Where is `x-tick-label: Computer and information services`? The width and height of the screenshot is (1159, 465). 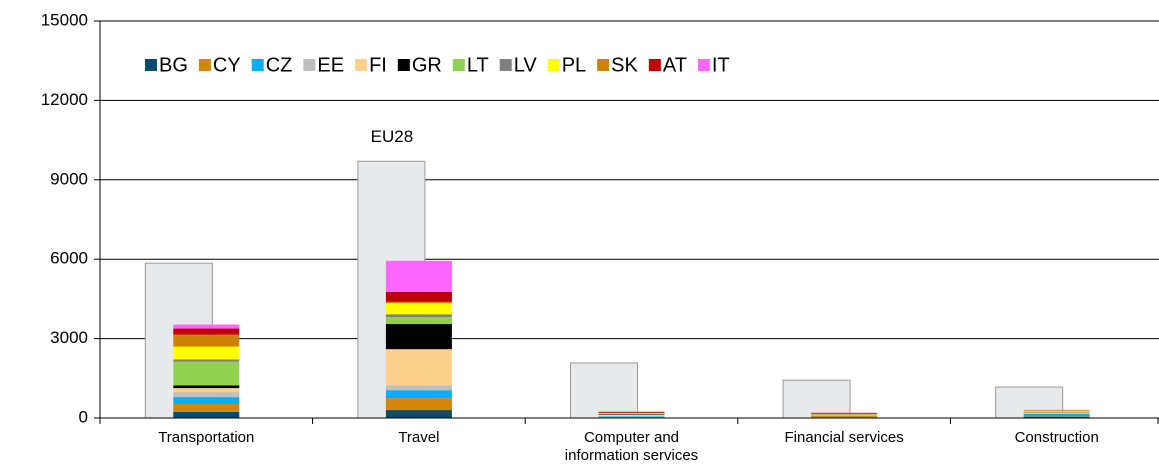 x-tick-label: Computer and information services is located at coordinates (631, 446).